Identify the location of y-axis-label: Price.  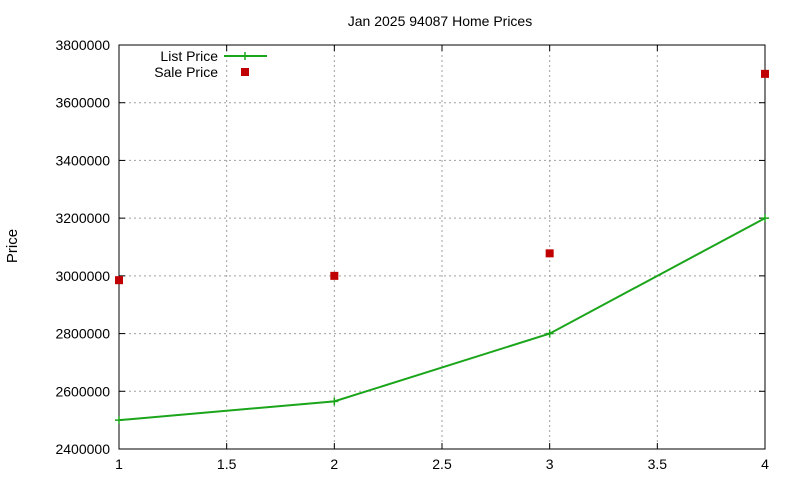
(12, 246).